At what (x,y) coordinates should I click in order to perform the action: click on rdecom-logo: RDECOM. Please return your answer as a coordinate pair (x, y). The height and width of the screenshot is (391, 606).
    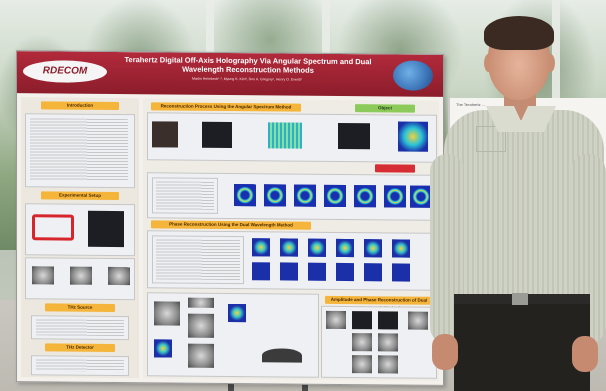
    Looking at the image, I should click on (65, 71).